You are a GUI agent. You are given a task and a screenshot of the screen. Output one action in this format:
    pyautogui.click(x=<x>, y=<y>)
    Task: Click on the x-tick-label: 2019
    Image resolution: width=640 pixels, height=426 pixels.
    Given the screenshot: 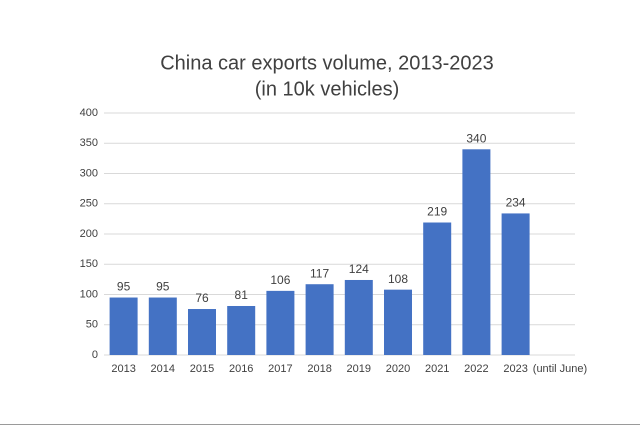 What is the action you would take?
    pyautogui.click(x=359, y=369)
    